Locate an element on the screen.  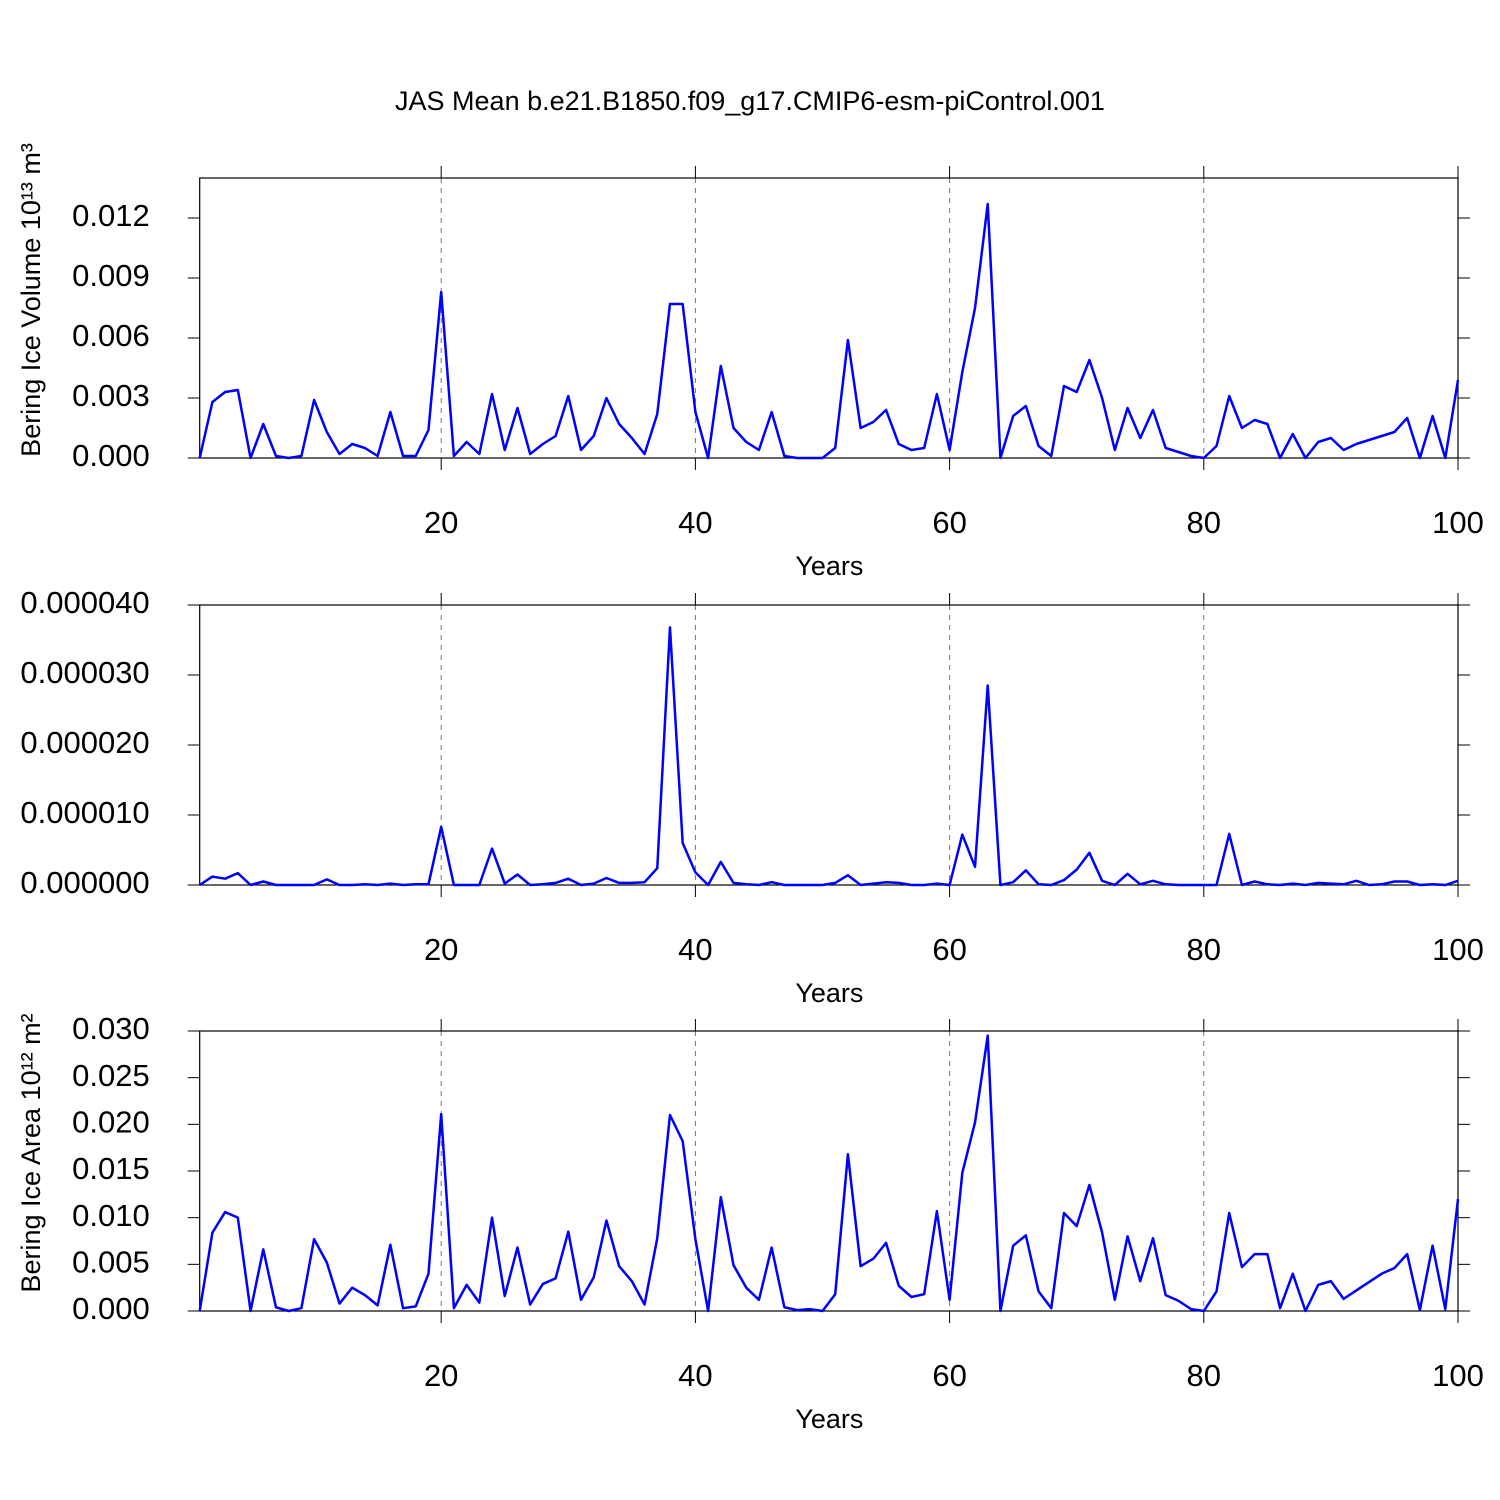
y-tick-label: 0.000040 is located at coordinates (84, 602).